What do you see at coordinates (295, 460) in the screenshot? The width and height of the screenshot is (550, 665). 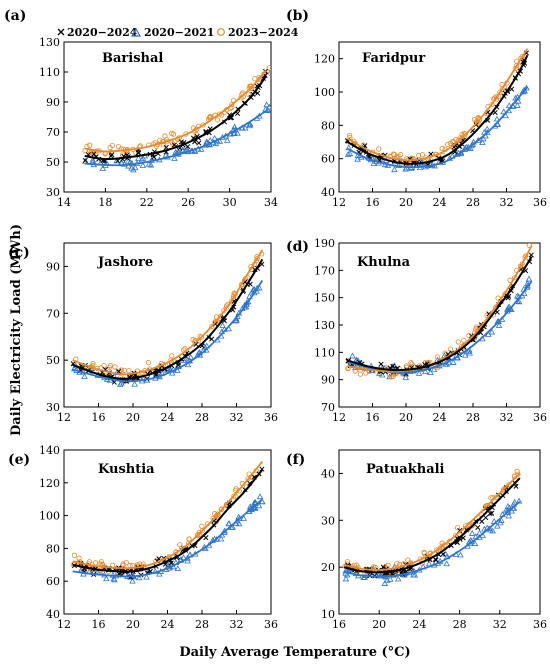 I see `panel-label: (f)` at bounding box center [295, 460].